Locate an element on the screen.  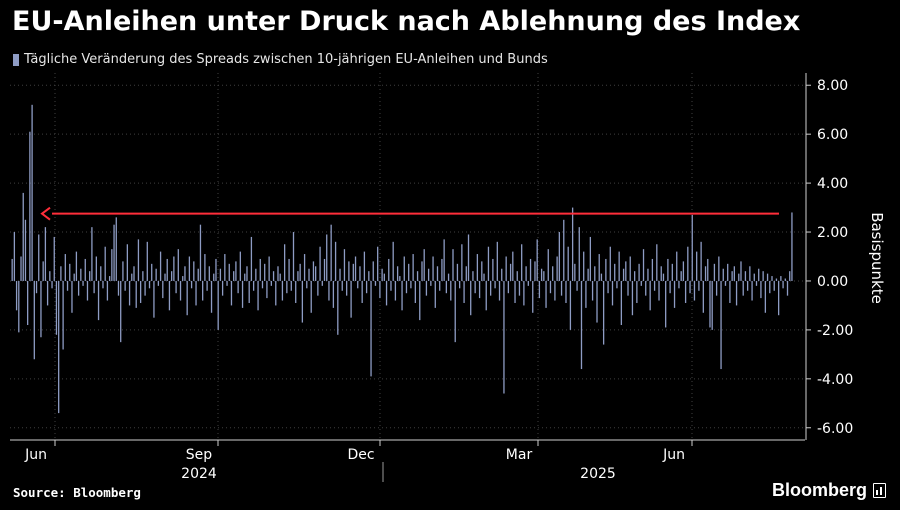
chart-badge-icon is located at coordinates (879, 490).